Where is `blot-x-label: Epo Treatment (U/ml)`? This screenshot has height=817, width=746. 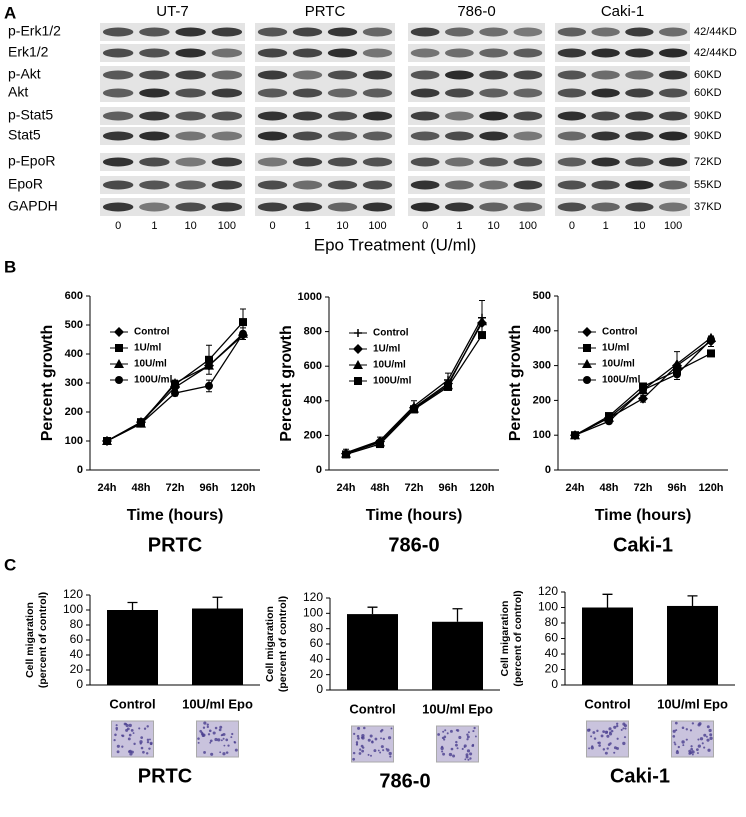 blot-x-label: Epo Treatment (U/ml) is located at coordinates (395, 244).